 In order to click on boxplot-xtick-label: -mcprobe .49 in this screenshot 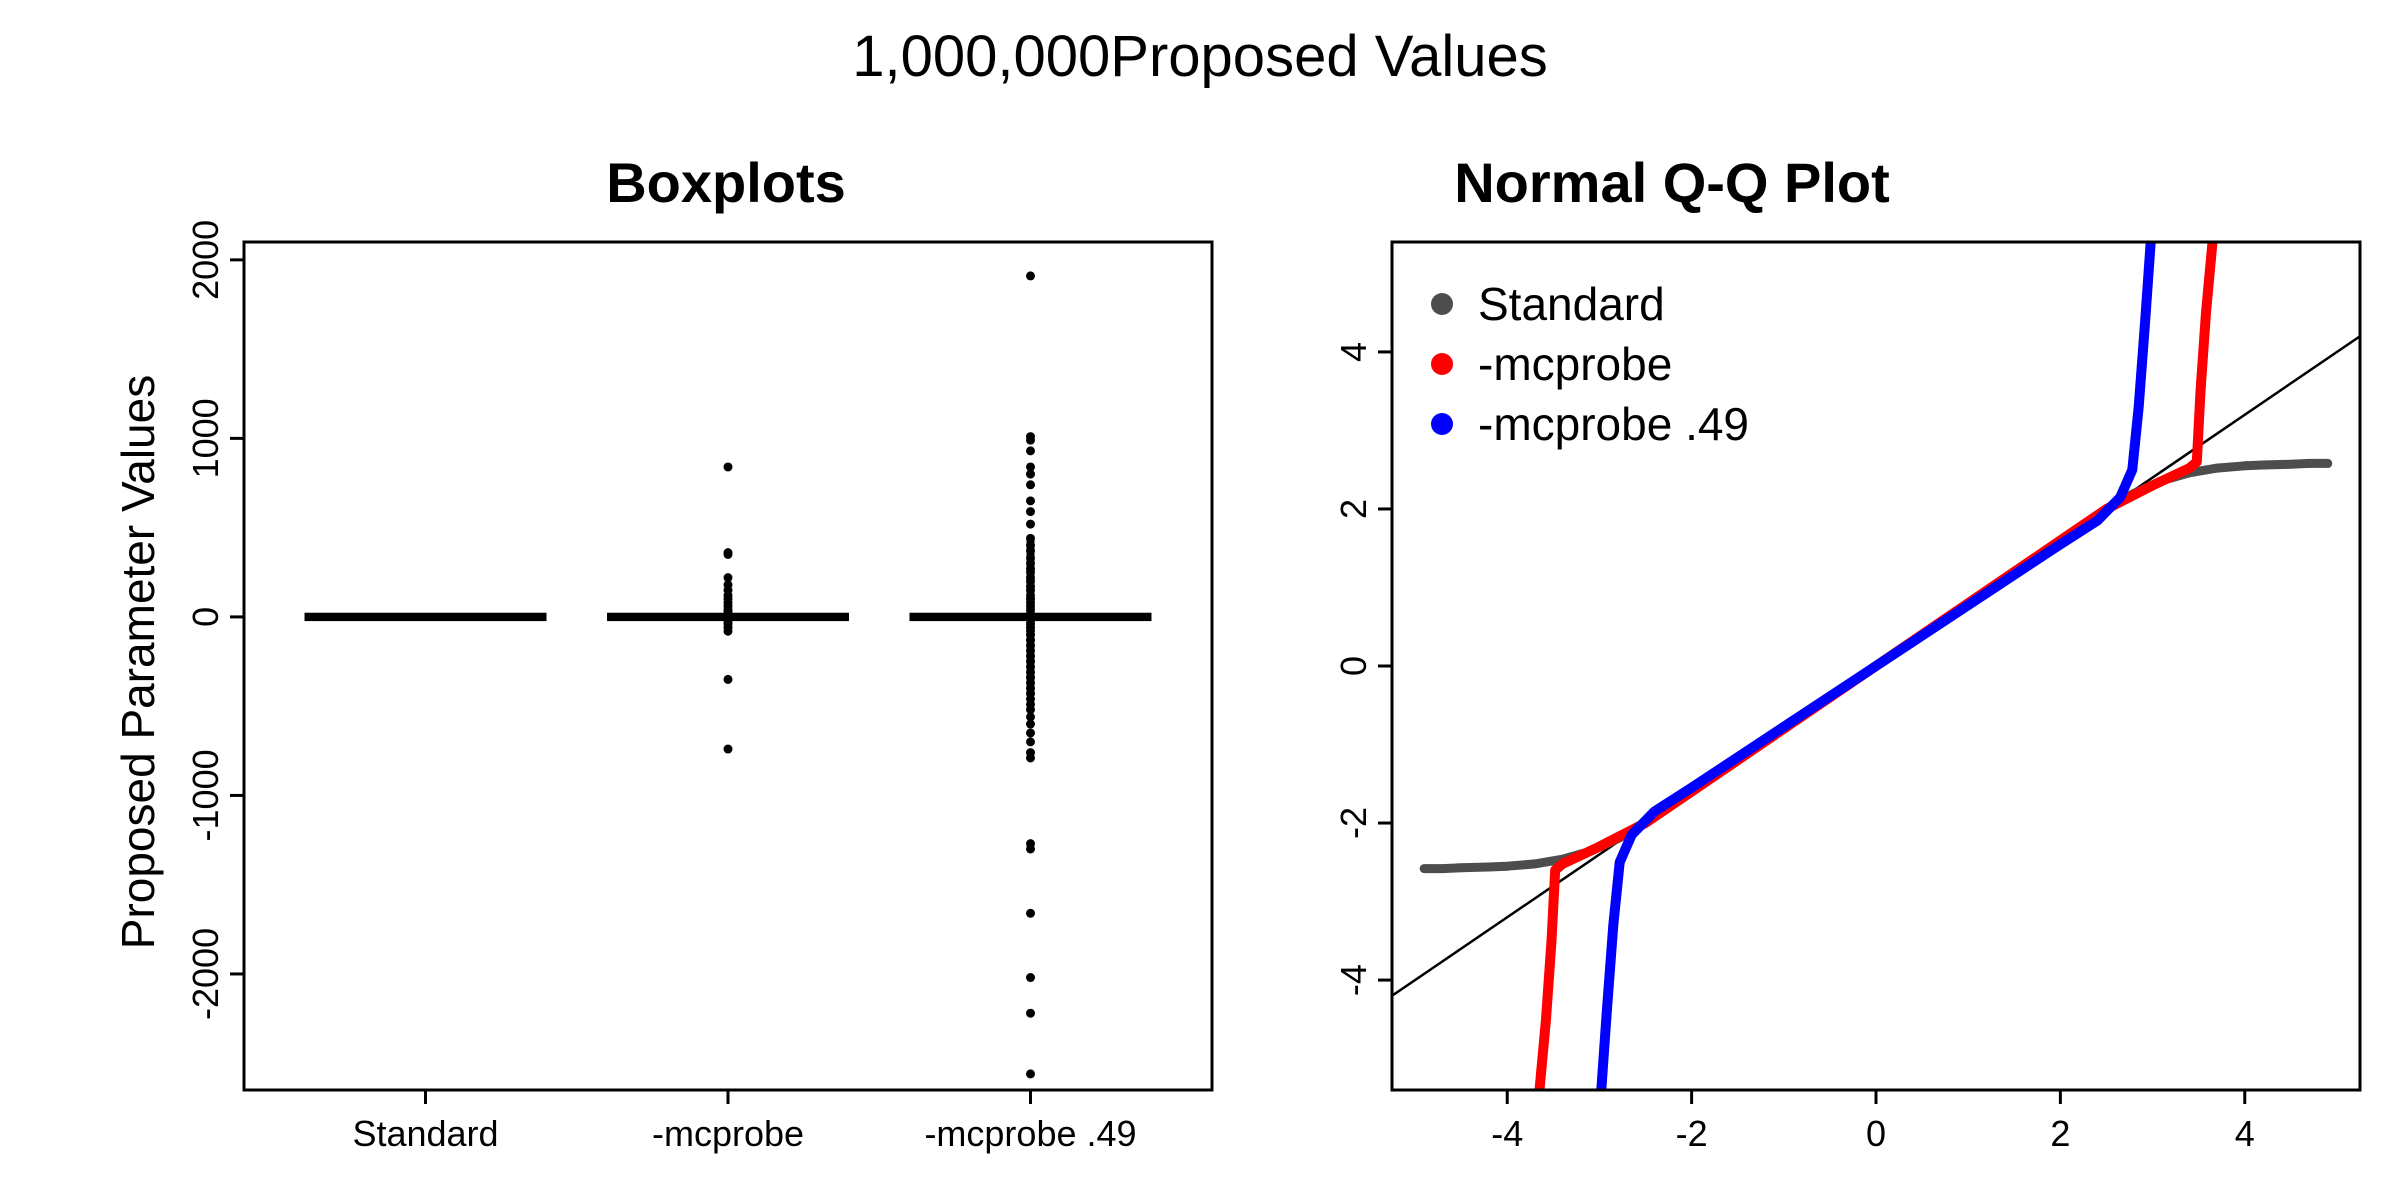, I will do `click(1030, 1133)`.